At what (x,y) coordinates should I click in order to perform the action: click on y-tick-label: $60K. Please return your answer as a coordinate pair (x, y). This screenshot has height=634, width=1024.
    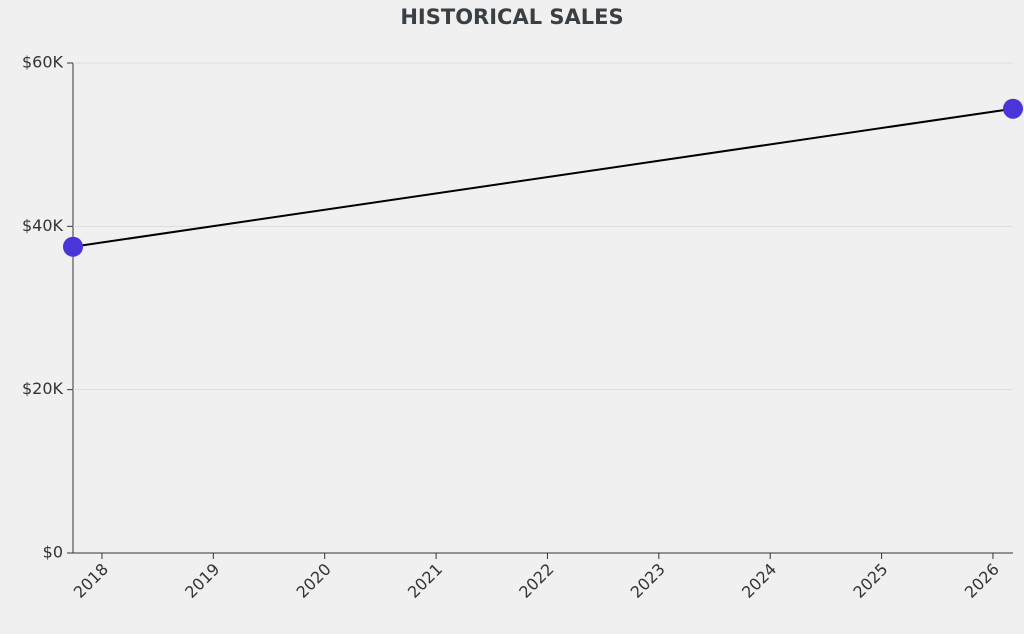
    Looking at the image, I should click on (43, 62).